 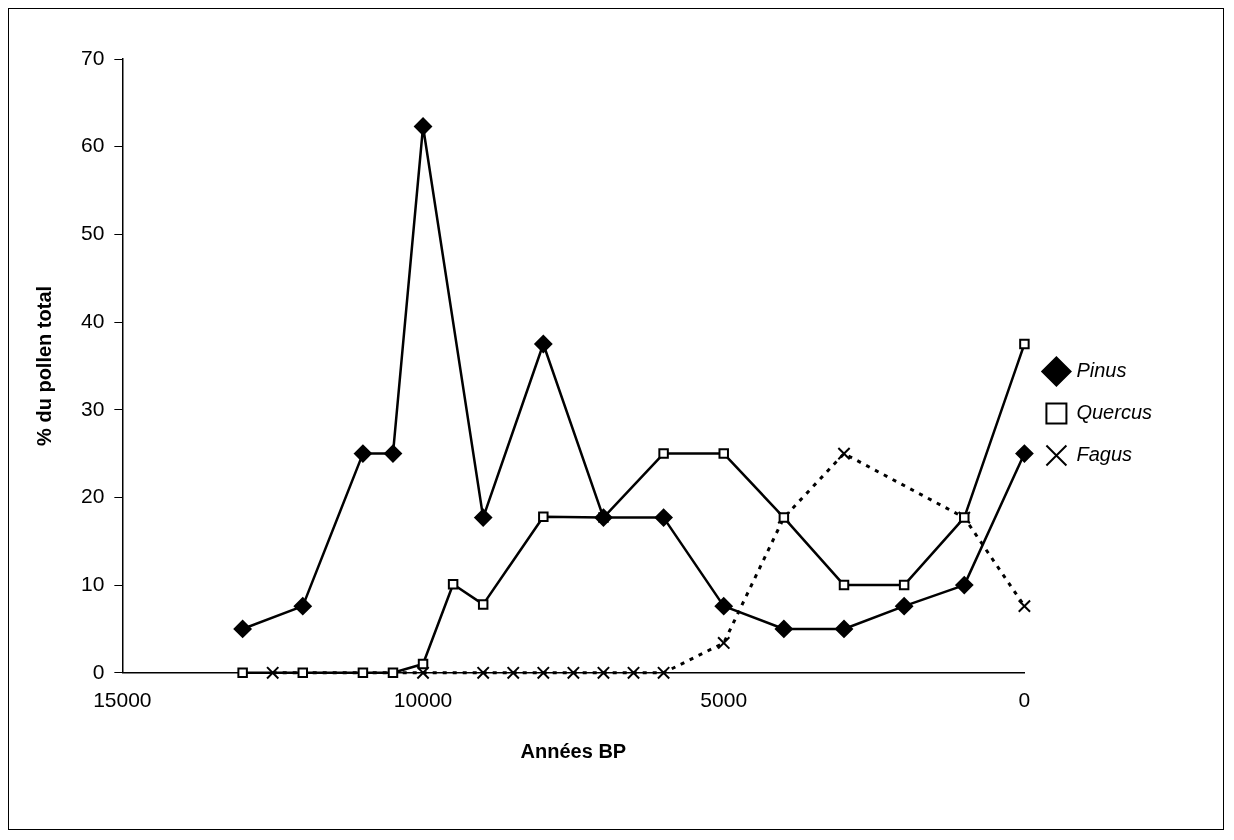 I want to click on y-tick-label: 60, so click(x=93, y=145).